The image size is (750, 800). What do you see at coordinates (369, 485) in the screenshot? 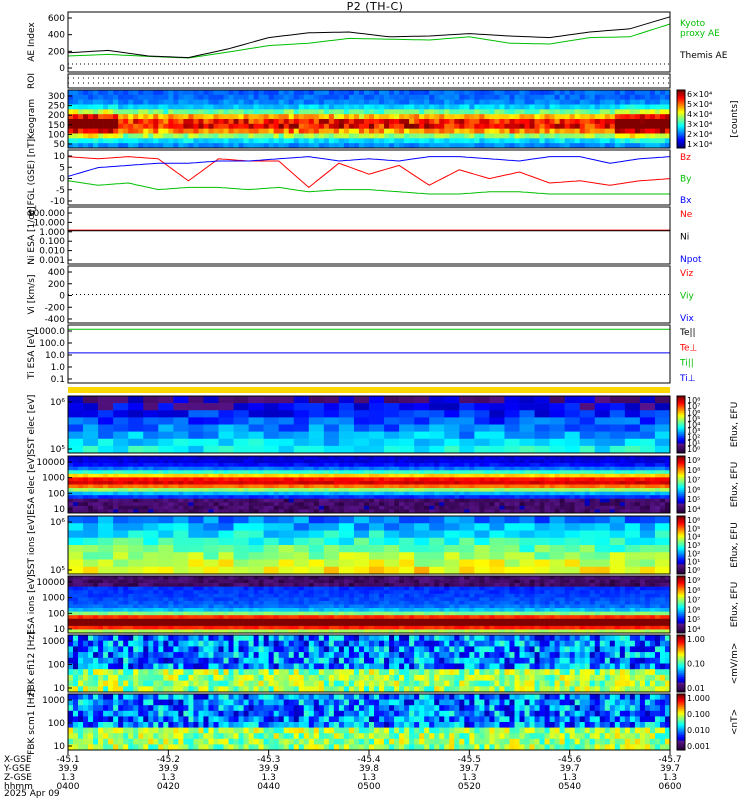
I see `heatmap-esa_e` at bounding box center [369, 485].